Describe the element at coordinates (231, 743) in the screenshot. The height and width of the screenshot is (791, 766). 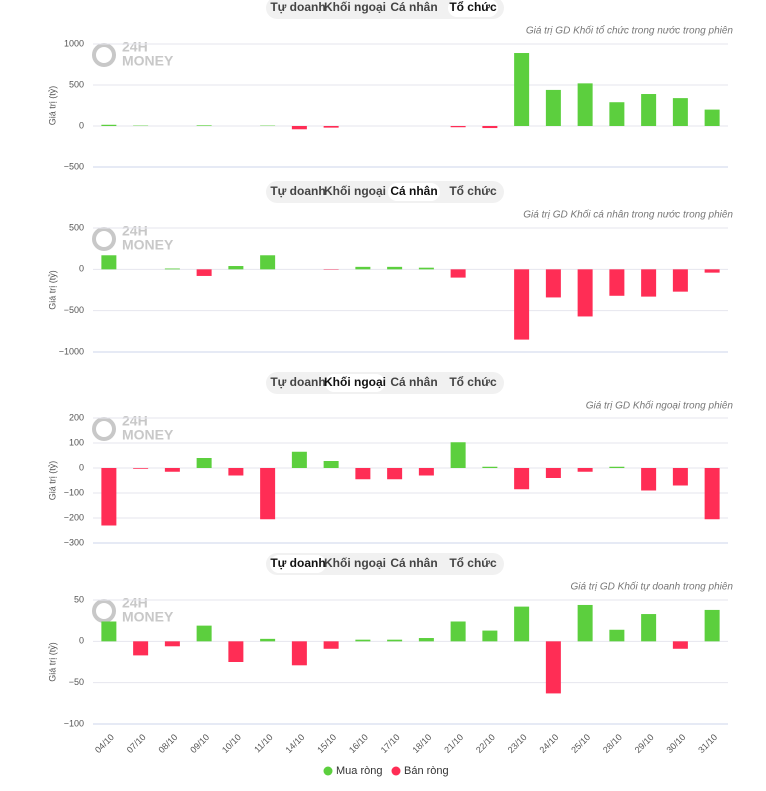
I see `x-tick-label: 10/10` at that location.